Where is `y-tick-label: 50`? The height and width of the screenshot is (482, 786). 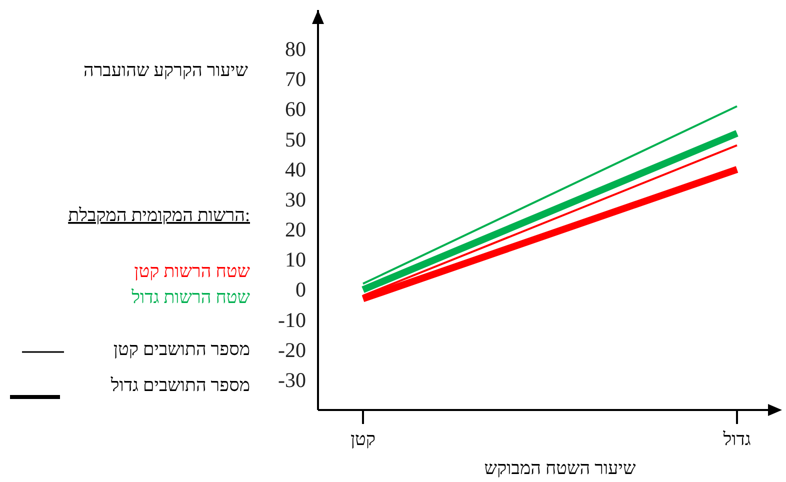 y-tick-label: 50 is located at coordinates (295, 139).